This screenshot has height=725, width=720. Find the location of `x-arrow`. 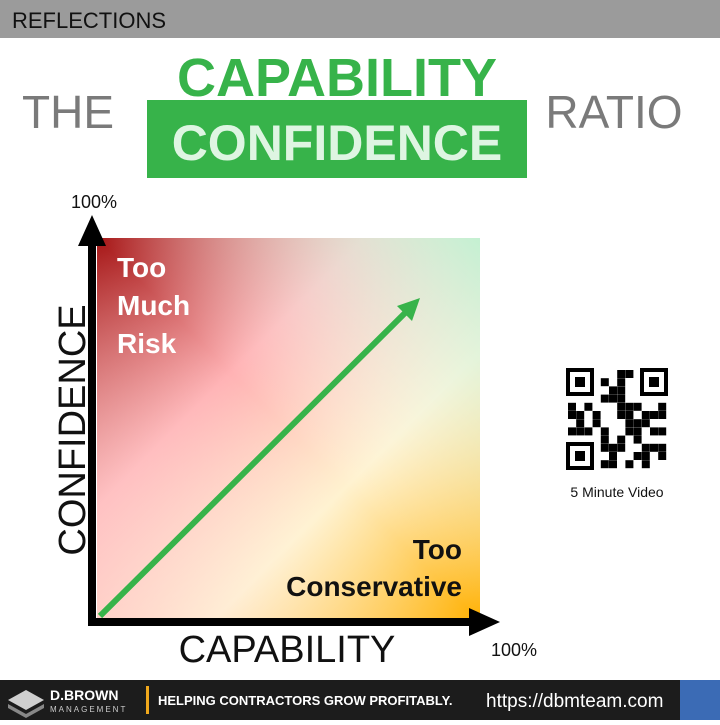

x-arrow is located at coordinates (484, 622).